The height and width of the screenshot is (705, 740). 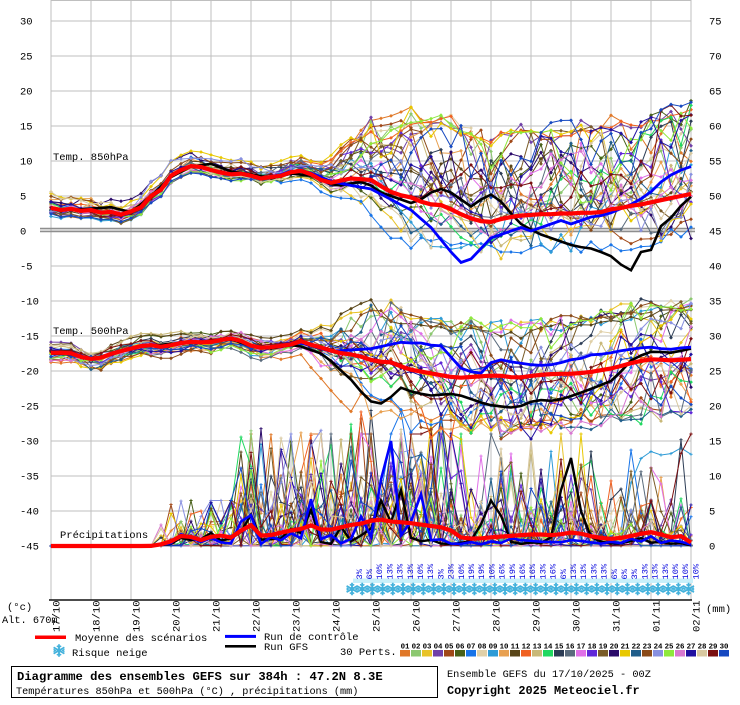 What do you see at coordinates (29, 408) in the screenshot?
I see `svg-text: -25` at bounding box center [29, 408].